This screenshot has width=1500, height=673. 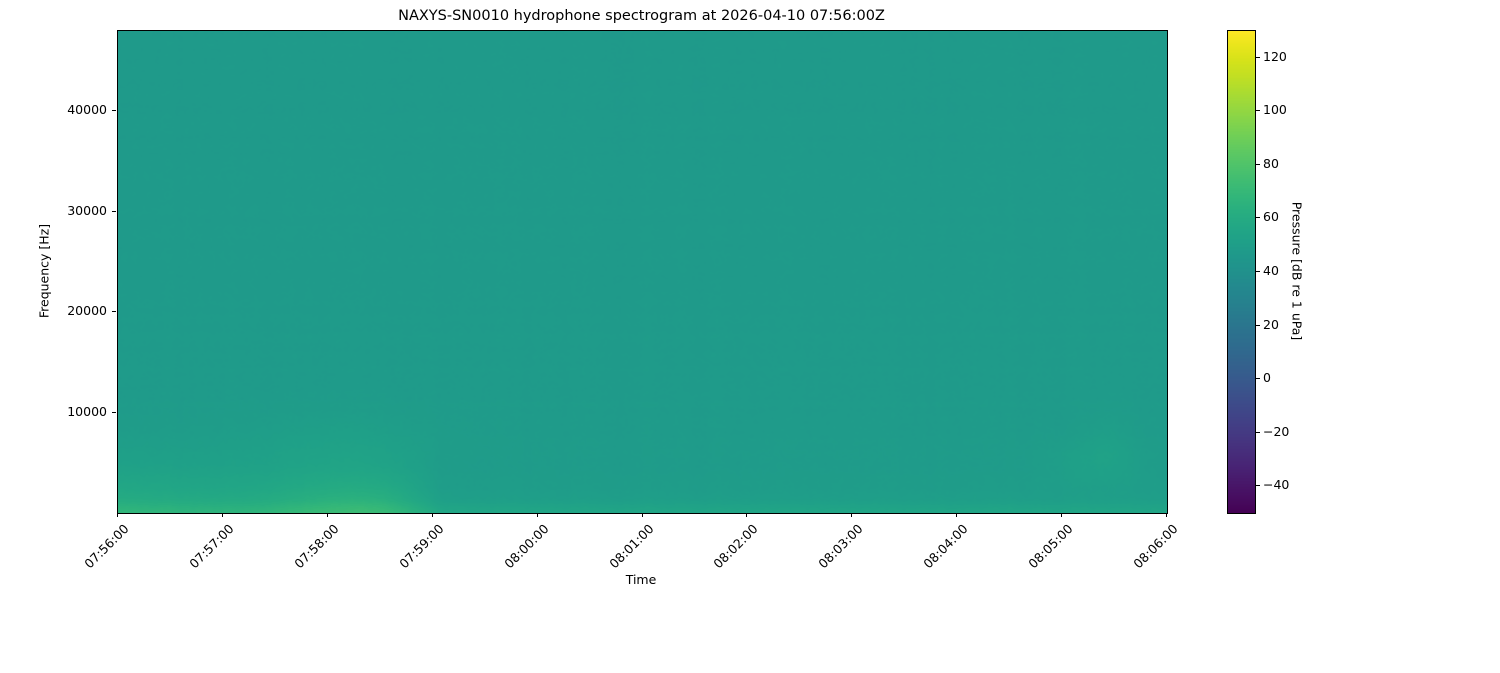 What do you see at coordinates (1297, 271) in the screenshot?
I see `colorbar-label: Pressure [dB re 1 uPa]` at bounding box center [1297, 271].